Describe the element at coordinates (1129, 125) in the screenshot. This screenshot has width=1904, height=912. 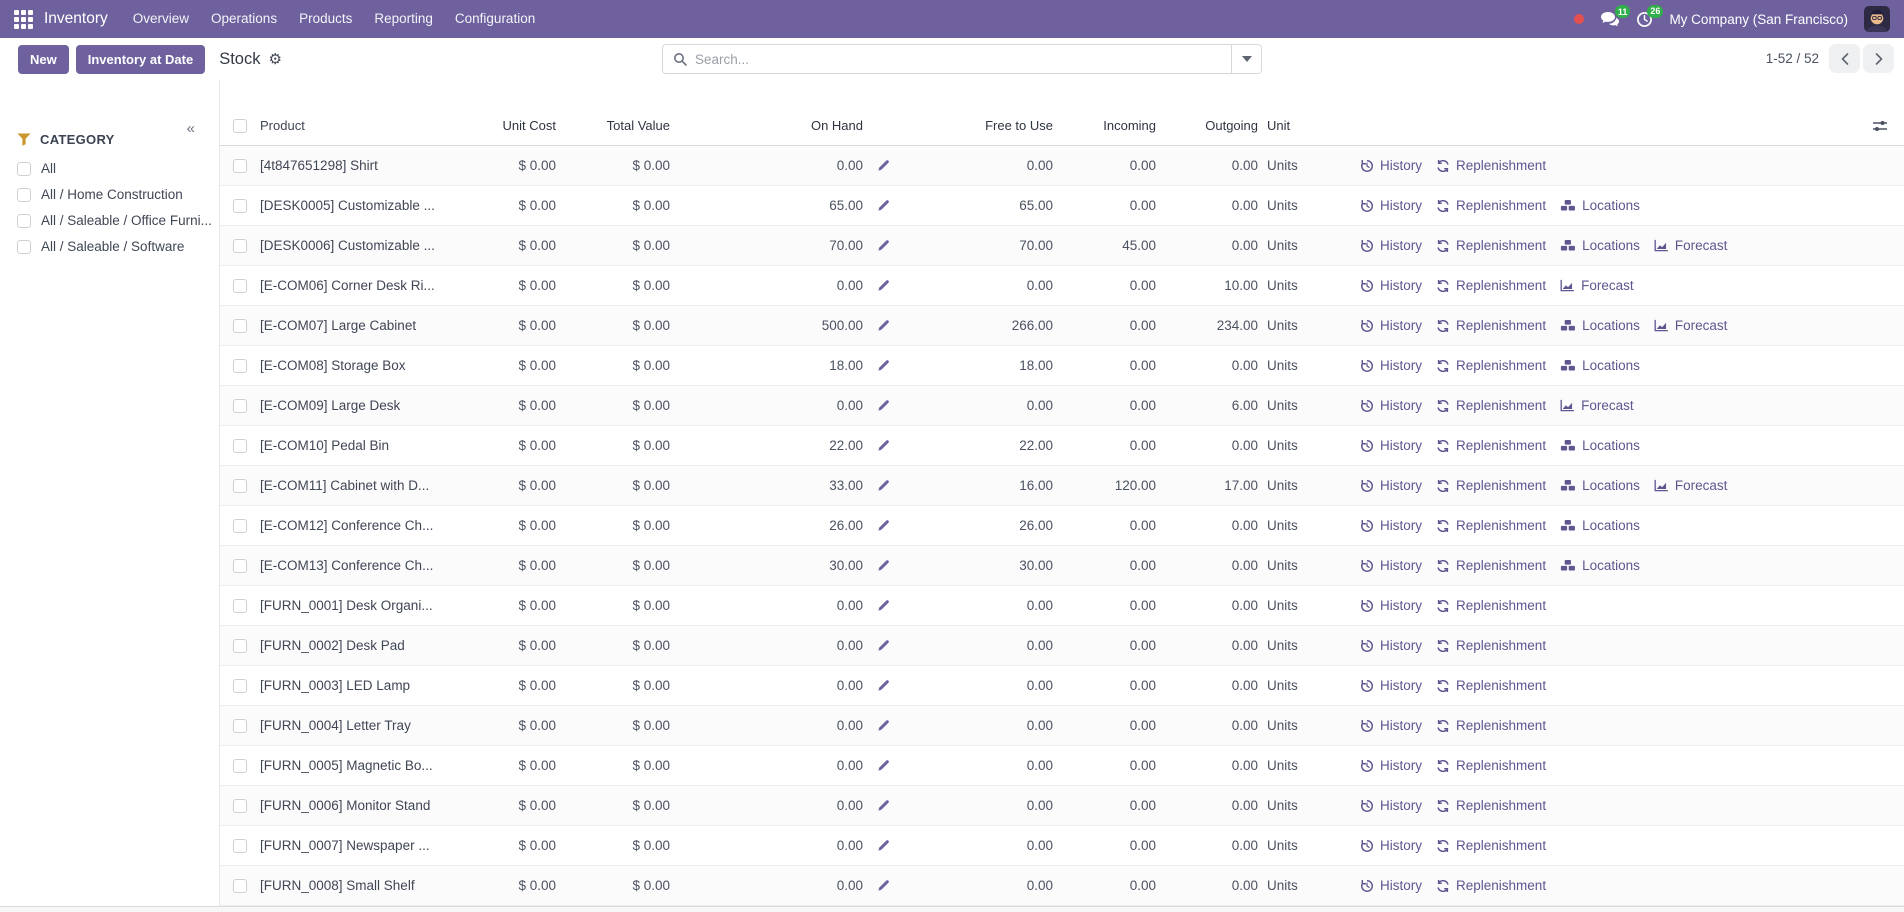
I see `header-incoming: Incoming` at that location.